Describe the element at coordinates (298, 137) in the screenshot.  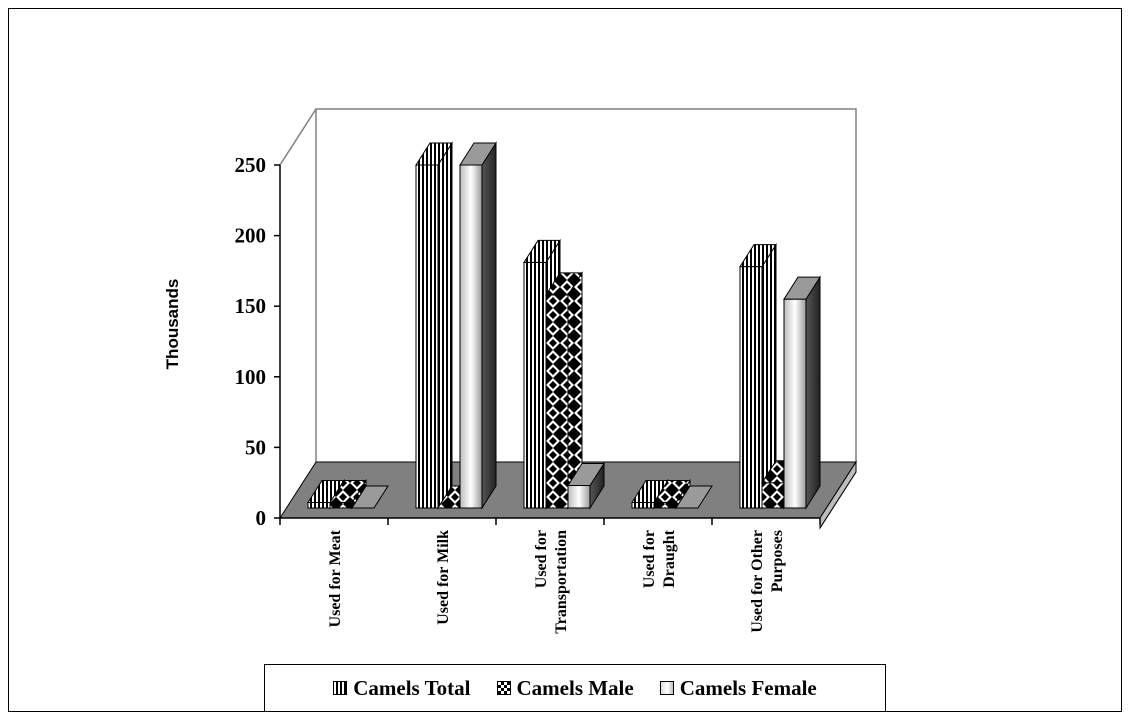
I see `side-wall-top-edge` at that location.